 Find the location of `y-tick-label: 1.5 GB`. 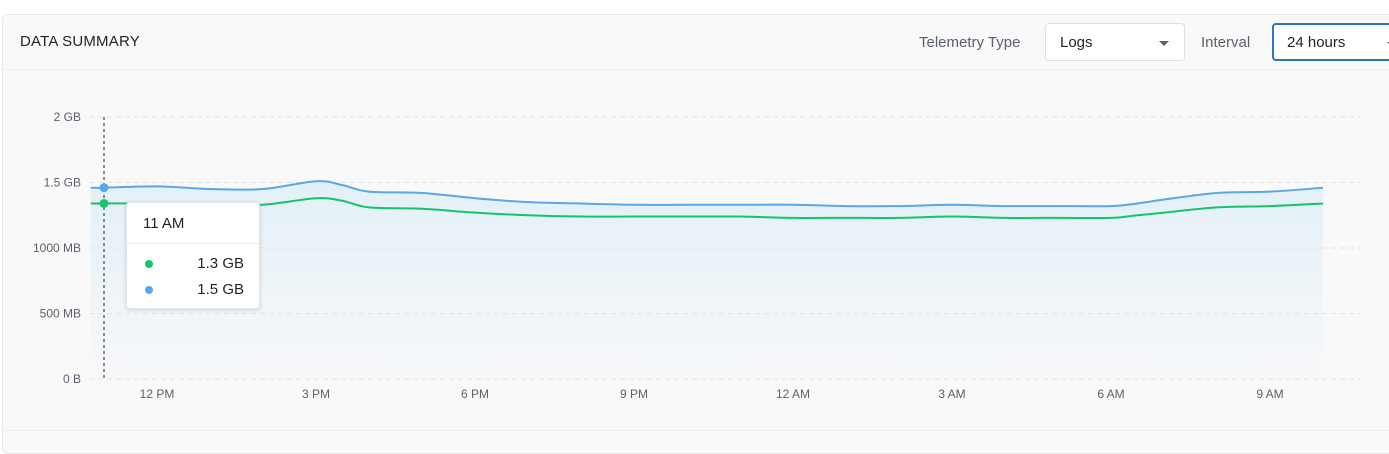

y-tick-label: 1.5 GB is located at coordinates (62, 183).